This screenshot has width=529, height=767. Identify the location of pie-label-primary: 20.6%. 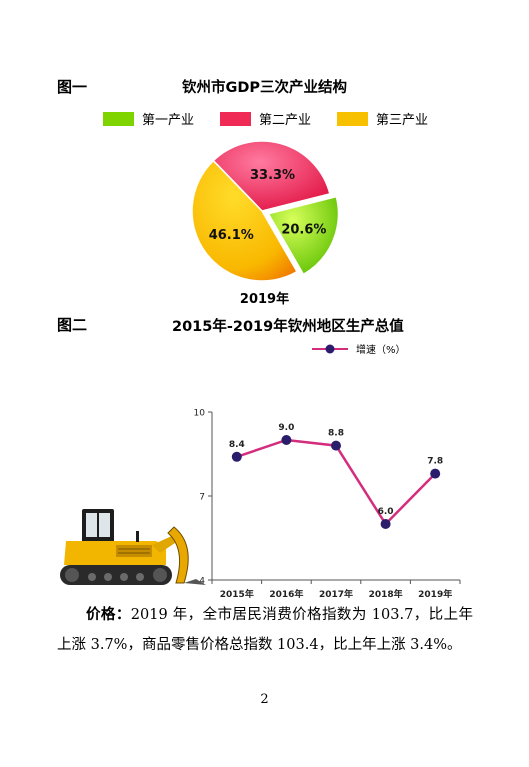
(303, 230).